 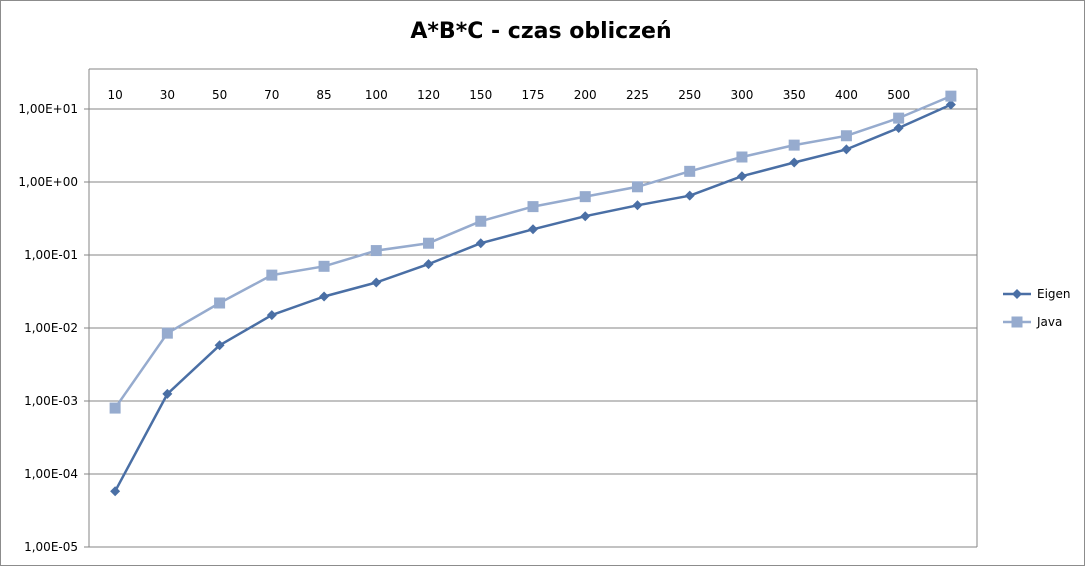 I want to click on y-tick-label: 1,00E-05, so click(x=51, y=547).